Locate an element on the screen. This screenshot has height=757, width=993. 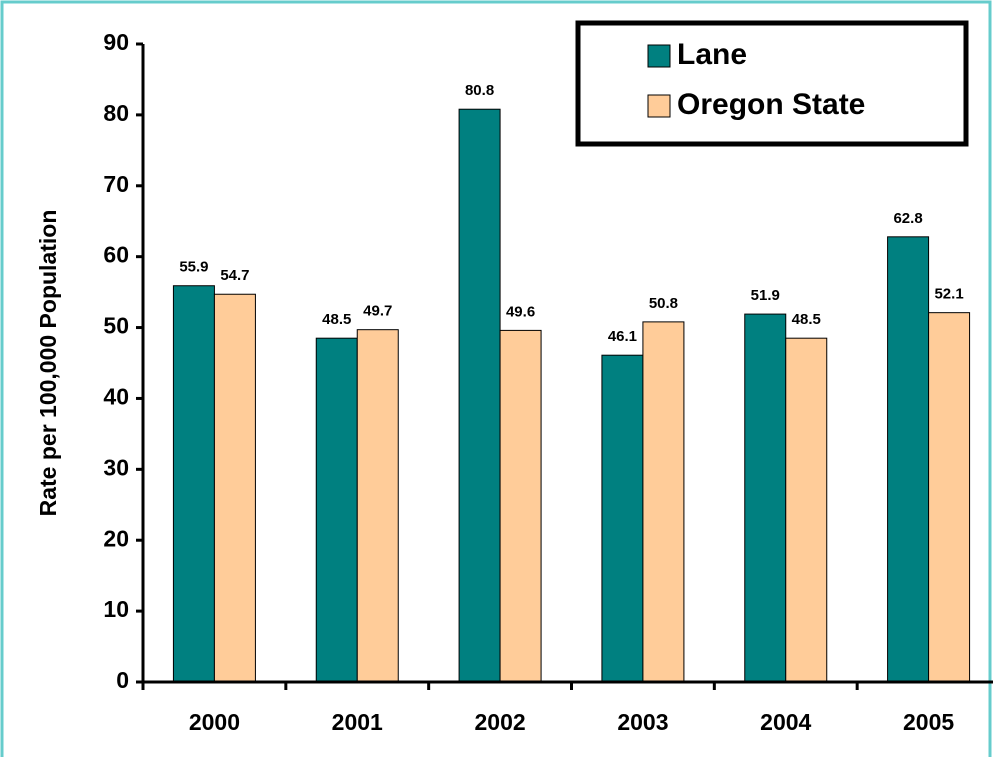
y-tick-label: 30 is located at coordinates (116, 467).